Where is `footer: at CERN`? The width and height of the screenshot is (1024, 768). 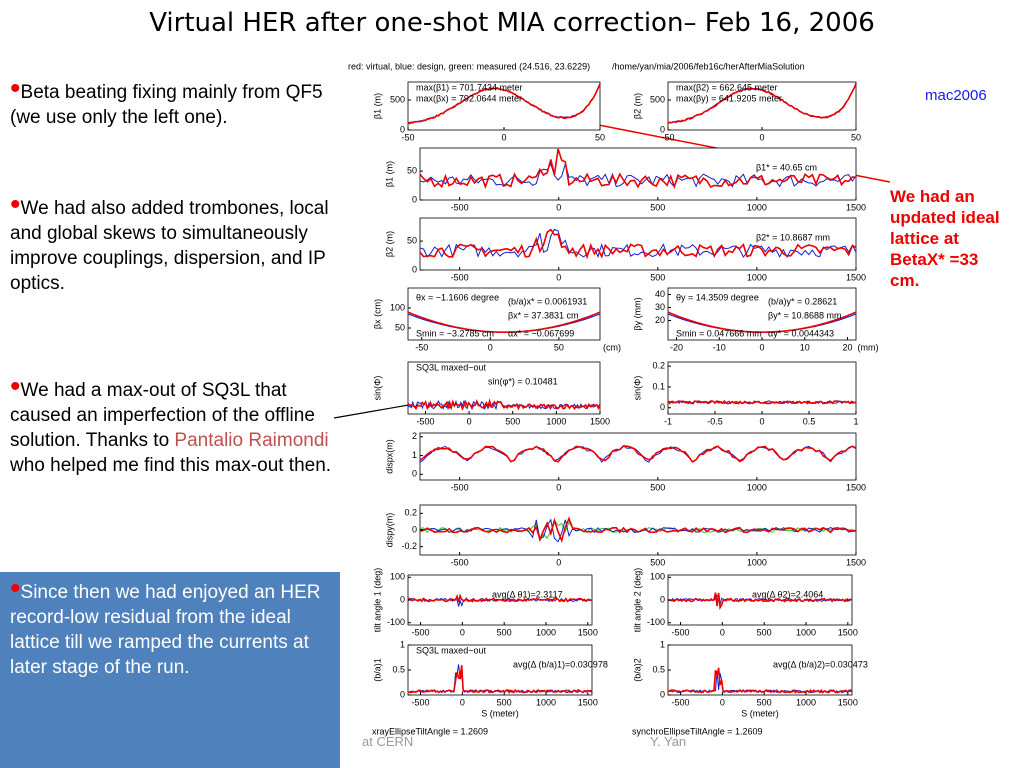
footer: at CERN is located at coordinates (388, 741).